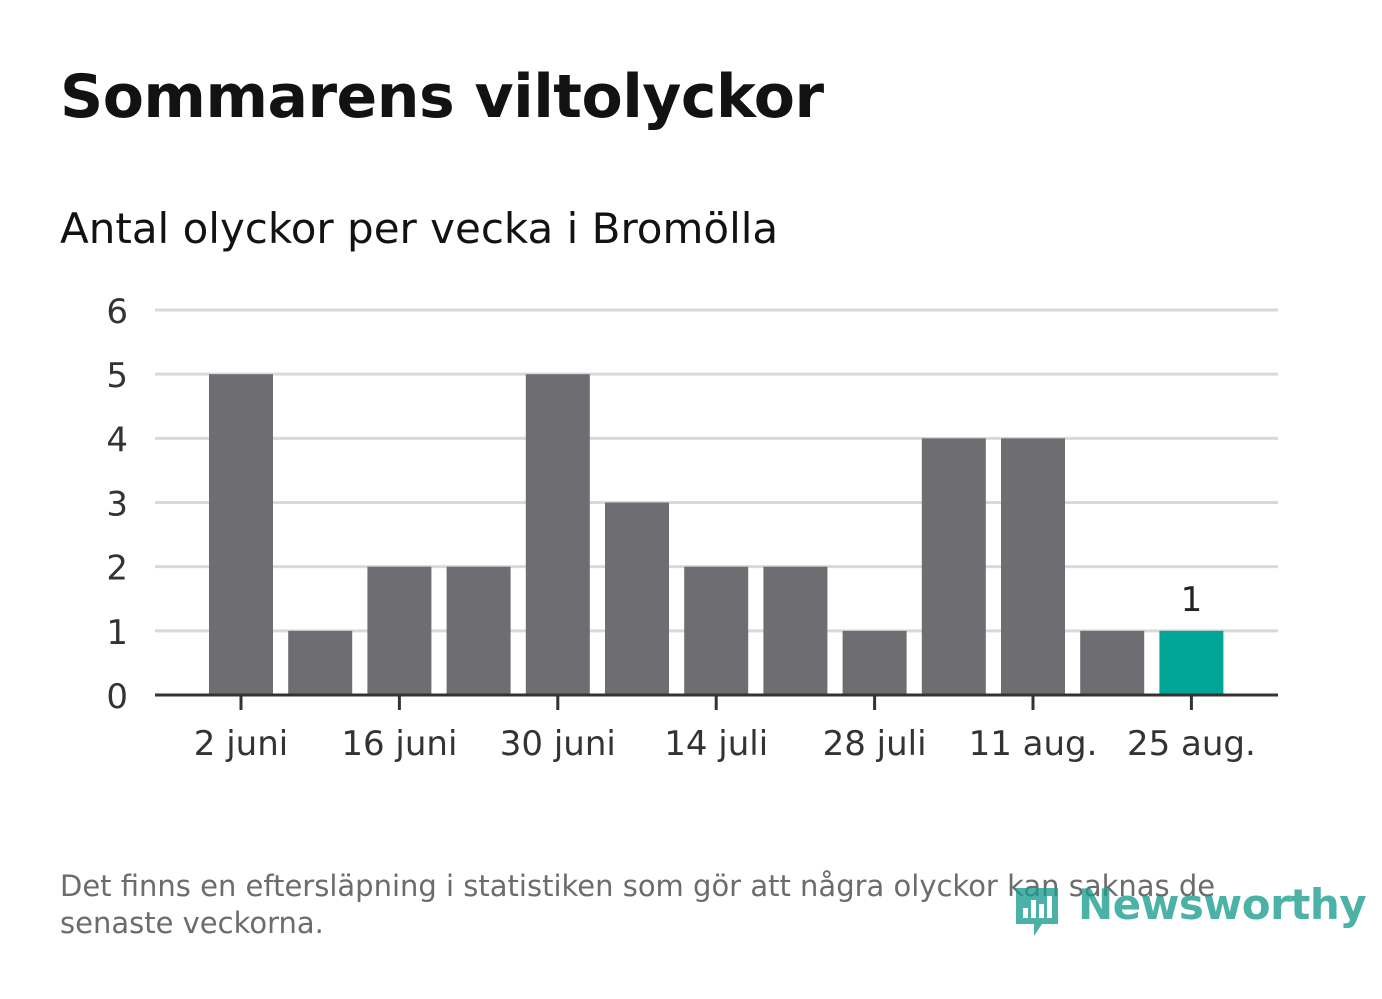 The image size is (1382, 999). I want to click on bar-9-juni, so click(320, 662).